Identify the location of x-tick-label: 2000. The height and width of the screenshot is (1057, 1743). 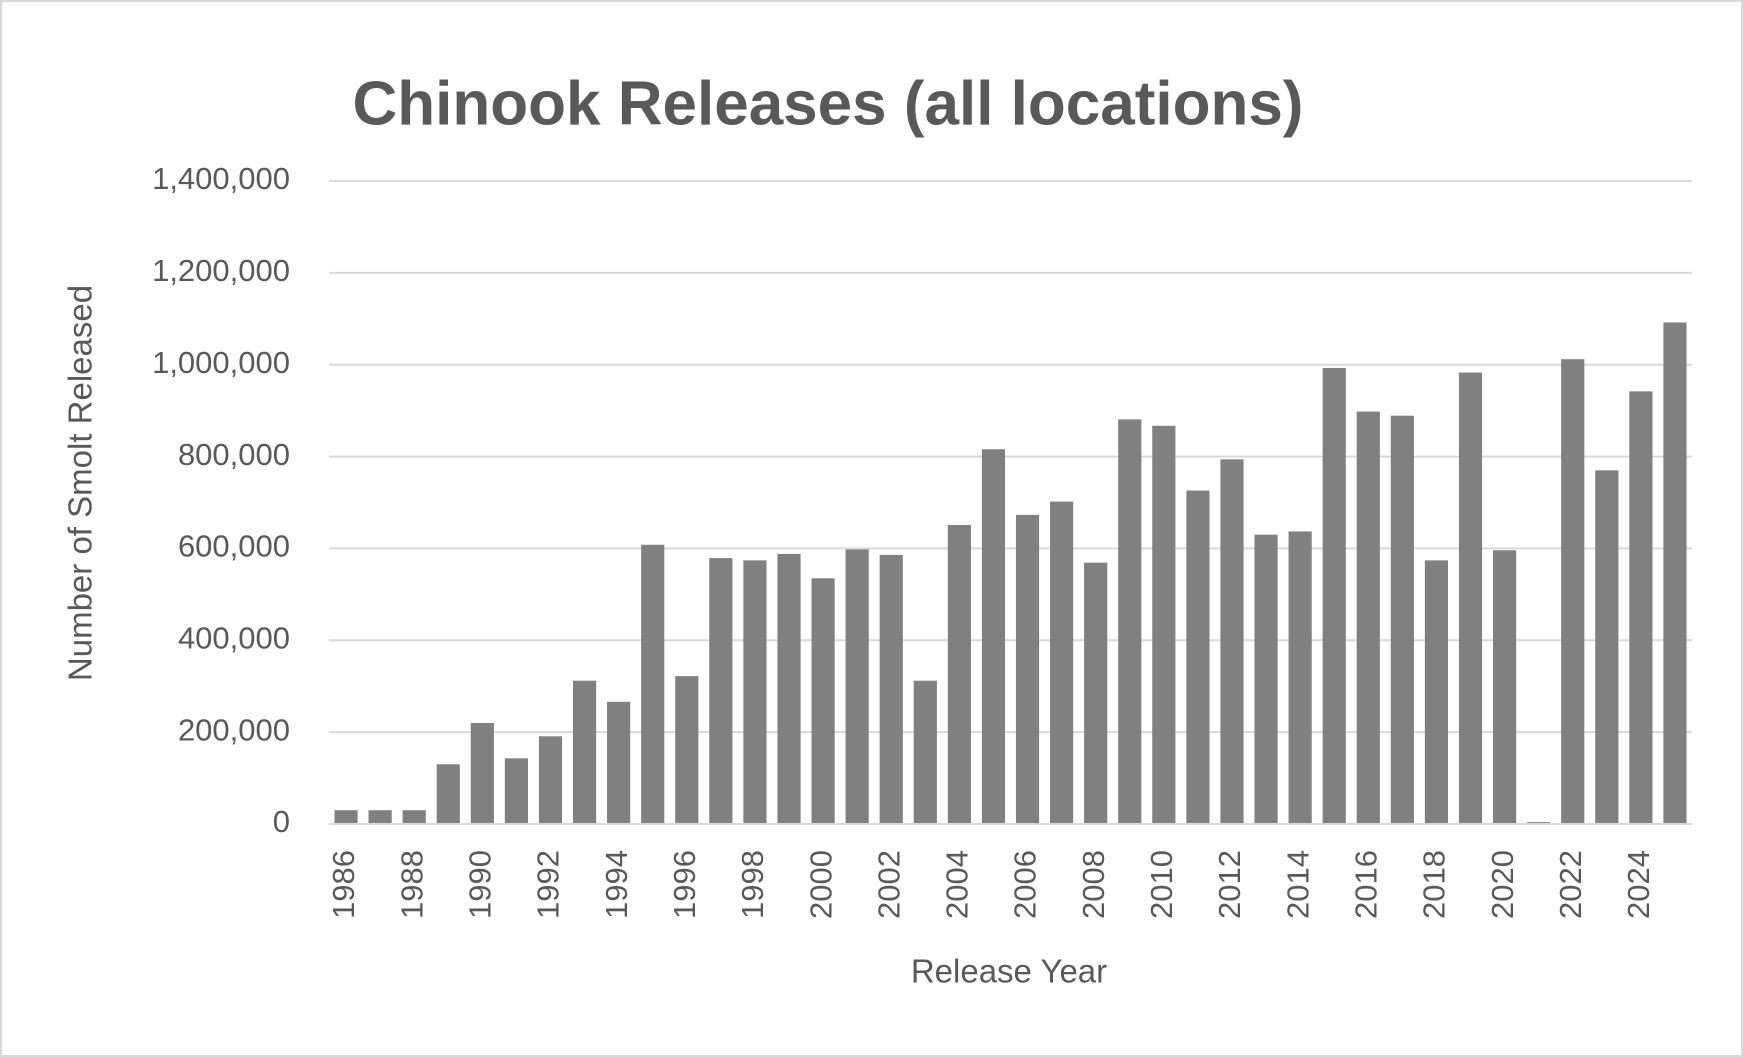
(820, 884).